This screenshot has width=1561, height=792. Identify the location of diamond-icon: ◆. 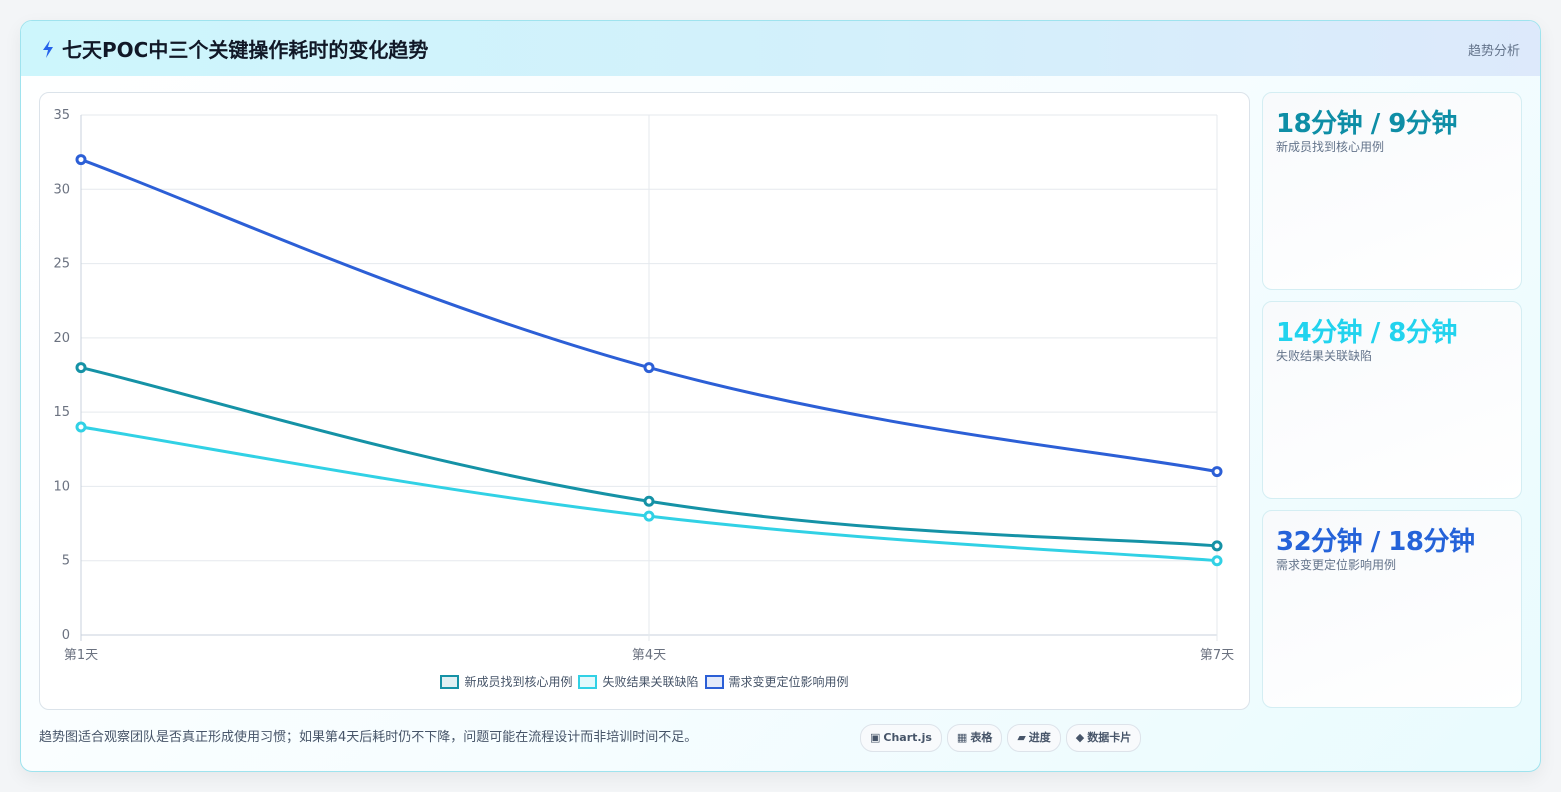
(1080, 737).